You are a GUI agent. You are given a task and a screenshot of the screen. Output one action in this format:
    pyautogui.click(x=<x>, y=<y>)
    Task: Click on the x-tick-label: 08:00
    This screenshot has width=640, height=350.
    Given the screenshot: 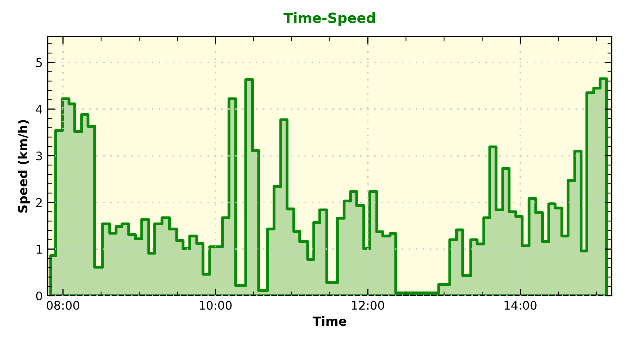 What is the action you would take?
    pyautogui.click(x=63, y=305)
    